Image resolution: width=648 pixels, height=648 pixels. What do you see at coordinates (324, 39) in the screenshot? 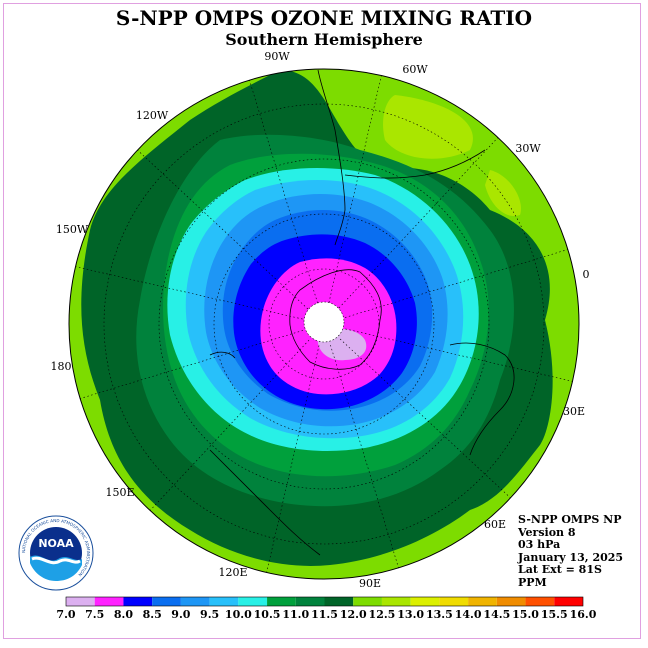
I see `map-subtitle: Southern Hemisphere` at bounding box center [324, 39].